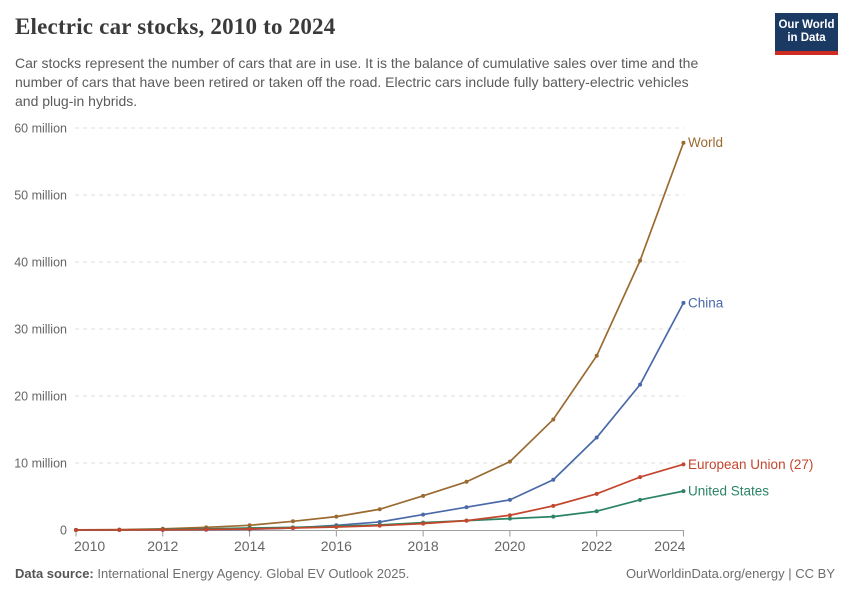 This screenshot has width=850, height=600. What do you see at coordinates (423, 523) in the screenshot?
I see `data-point-european-union-27-2018` at bounding box center [423, 523].